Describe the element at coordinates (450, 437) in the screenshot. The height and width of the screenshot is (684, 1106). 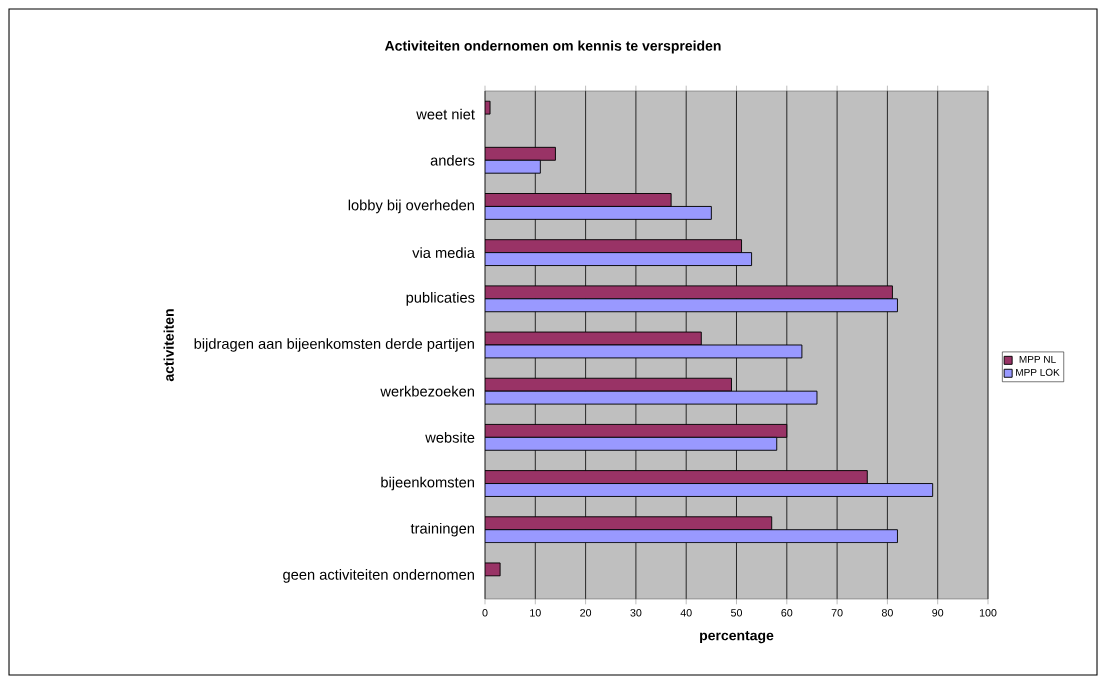
I see `y-tick-label: website` at that location.